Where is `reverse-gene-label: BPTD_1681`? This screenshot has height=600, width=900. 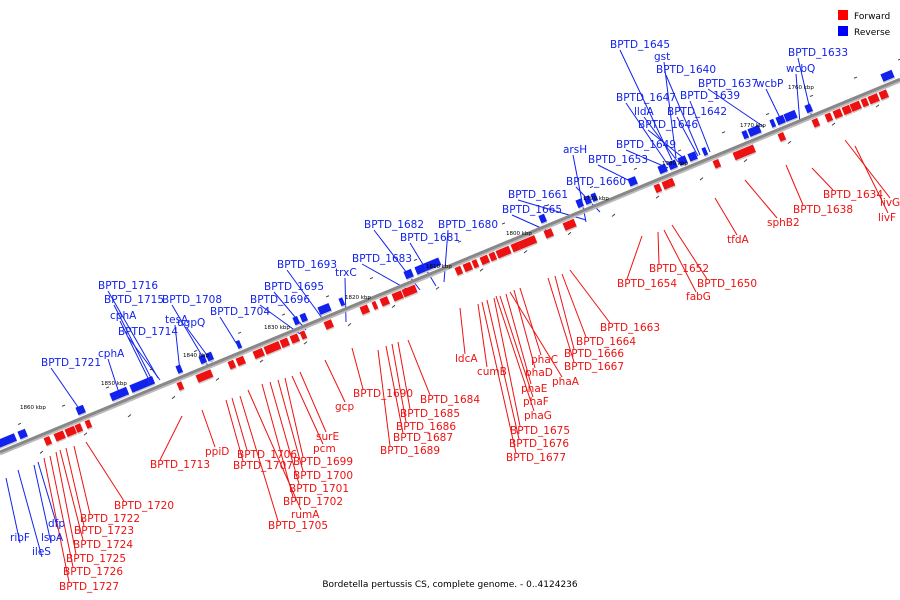
reverse-gene-label: BPTD_1681 is located at coordinates (430, 238).